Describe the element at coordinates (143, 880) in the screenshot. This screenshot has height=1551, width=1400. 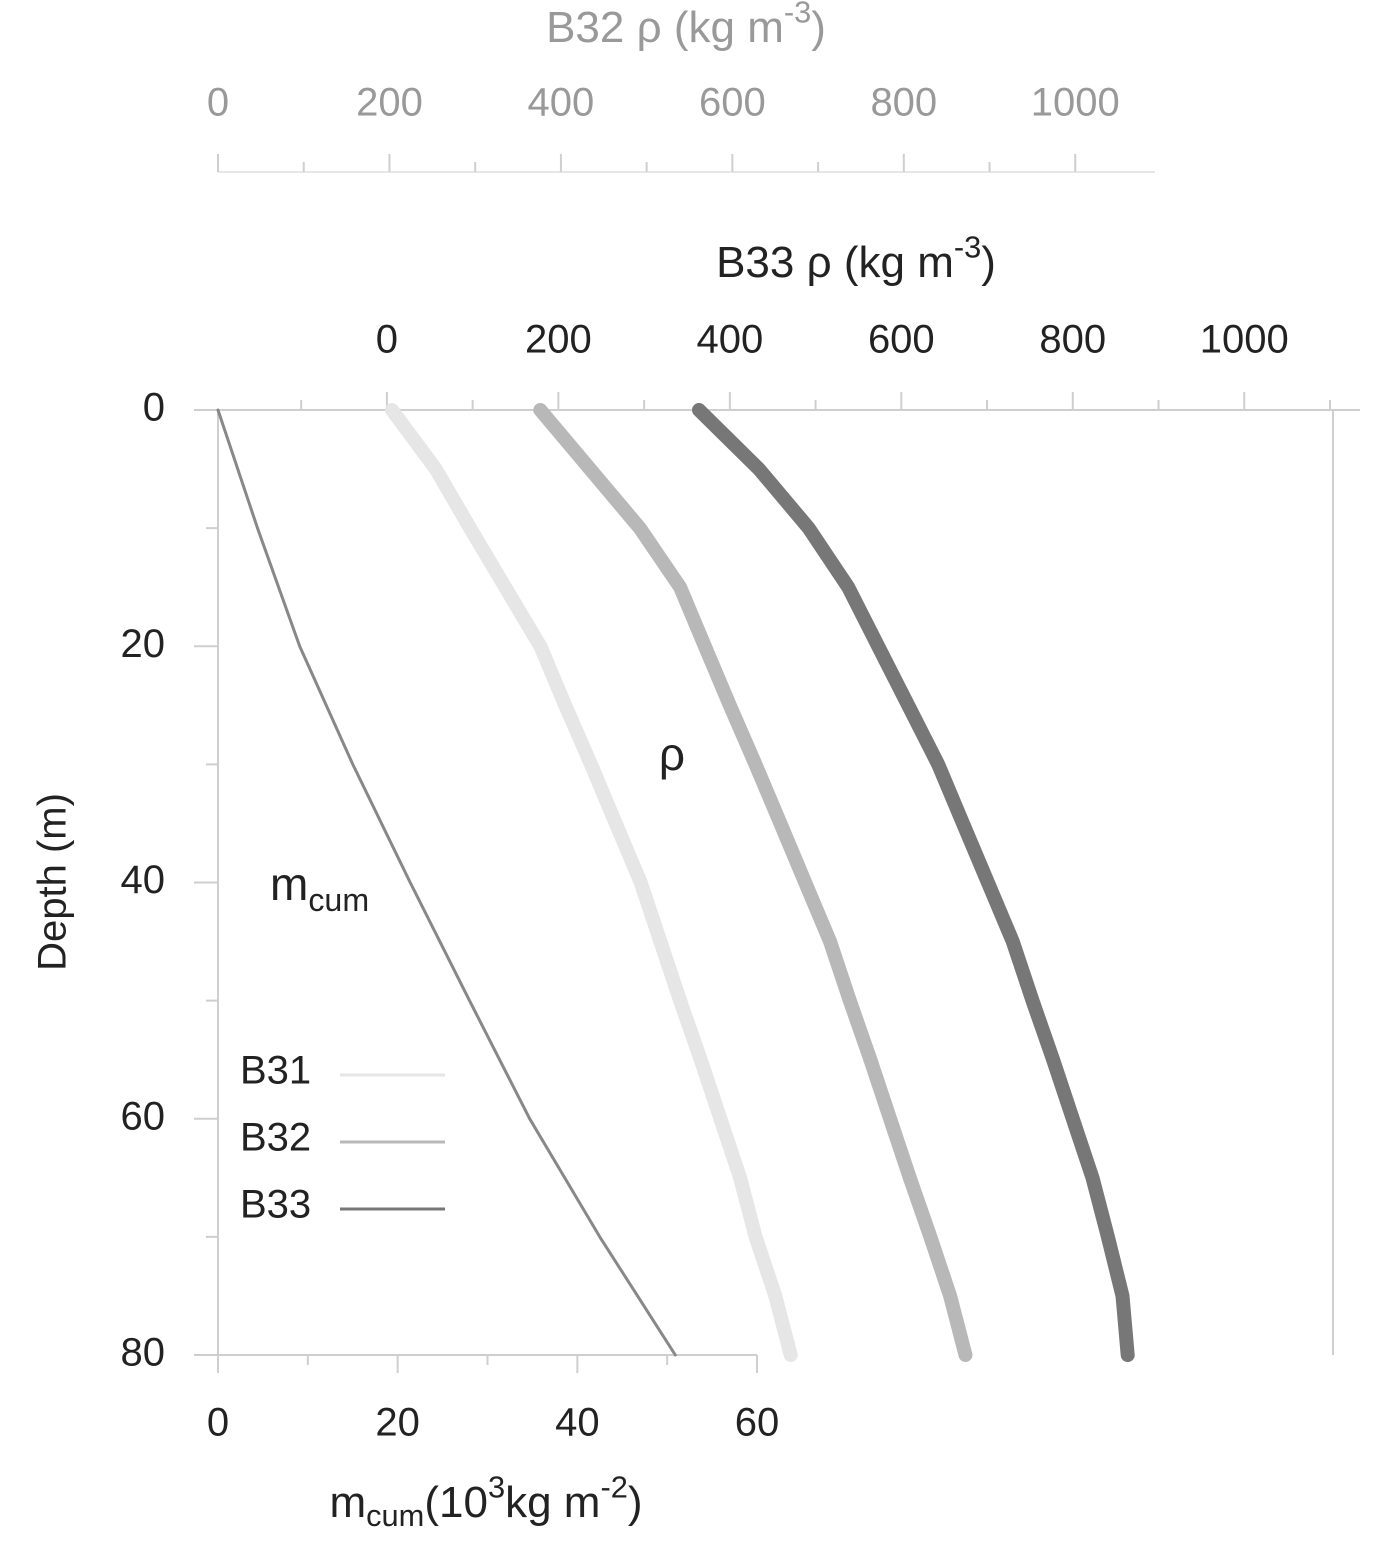
I see `y-tick-label: 40` at that location.